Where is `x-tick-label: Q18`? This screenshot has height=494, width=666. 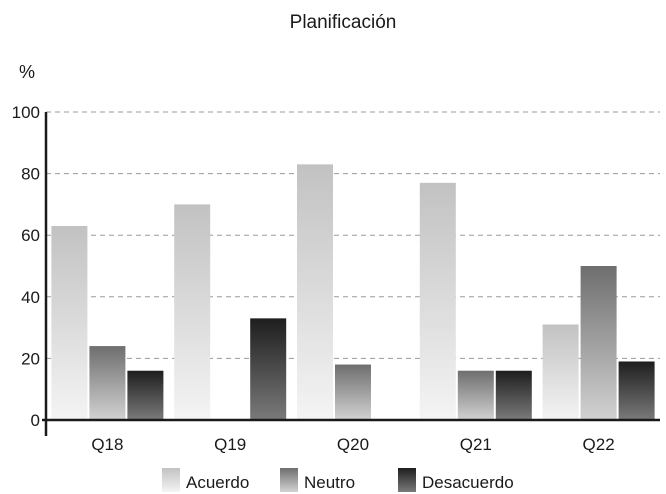 x-tick-label: Q18 is located at coordinates (107, 444).